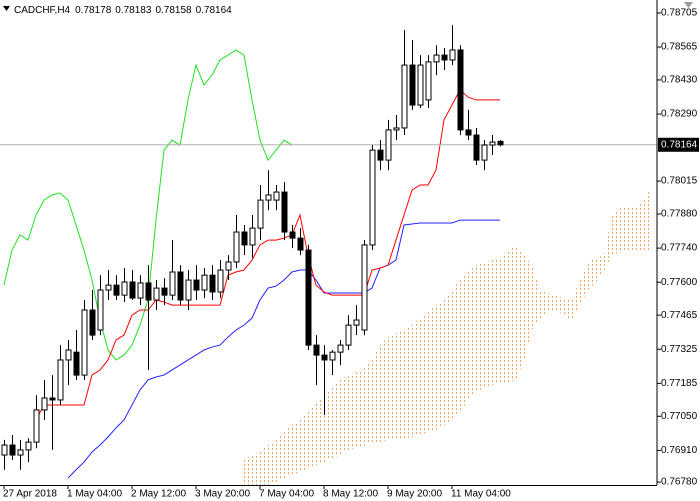  What do you see at coordinates (350, 494) in the screenshot?
I see `x-tick-label: 8 May 12:00` at bounding box center [350, 494].